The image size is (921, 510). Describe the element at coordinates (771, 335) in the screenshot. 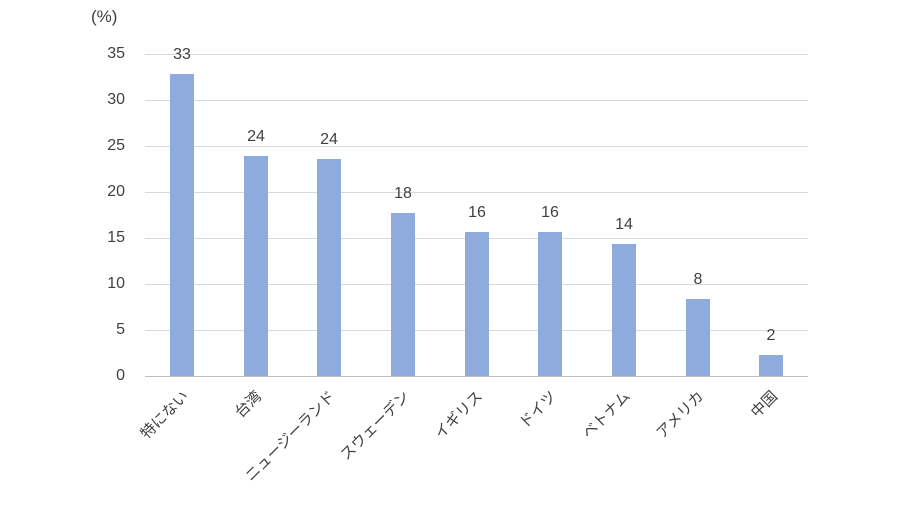

I see `bar-value-label: 2` at that location.